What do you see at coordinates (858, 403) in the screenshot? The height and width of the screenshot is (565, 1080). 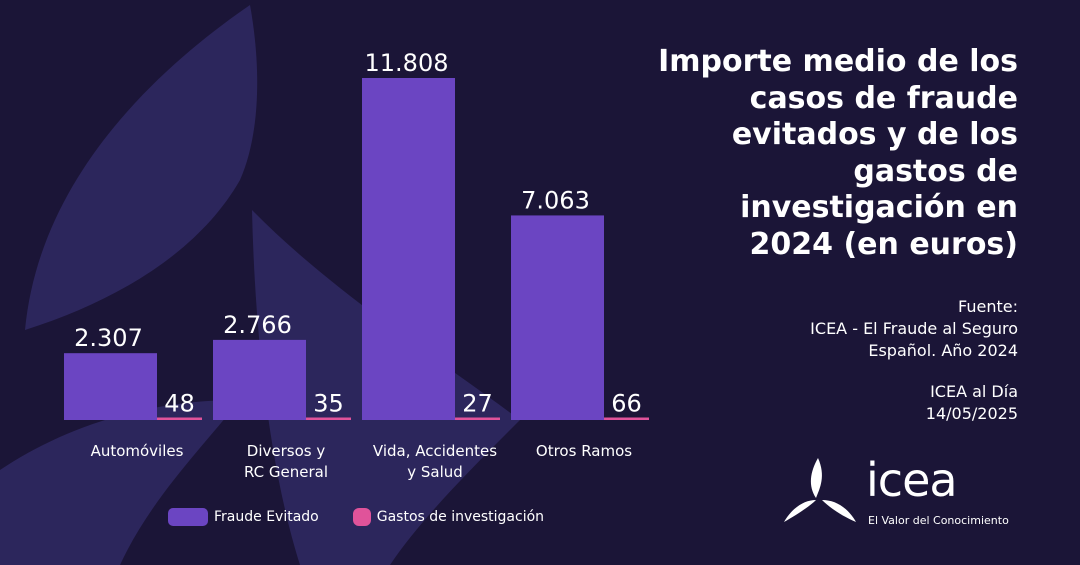 I see `publication-block: ICEA al Día 14/05/2025` at bounding box center [858, 403].